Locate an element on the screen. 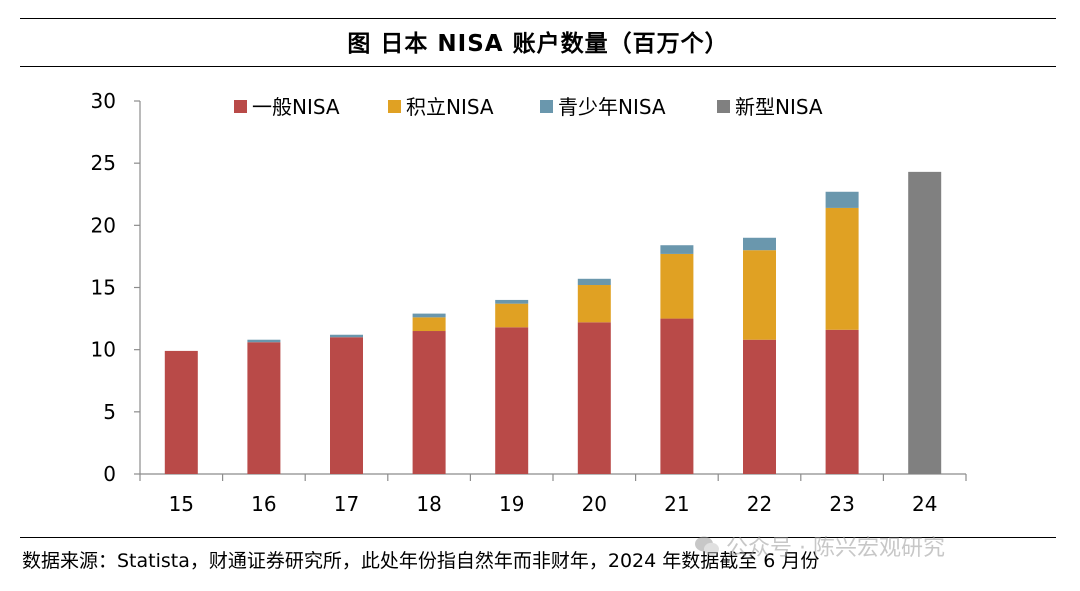 This screenshot has height=591, width=1080. bar-segment-积立NISA-22 is located at coordinates (759, 295).